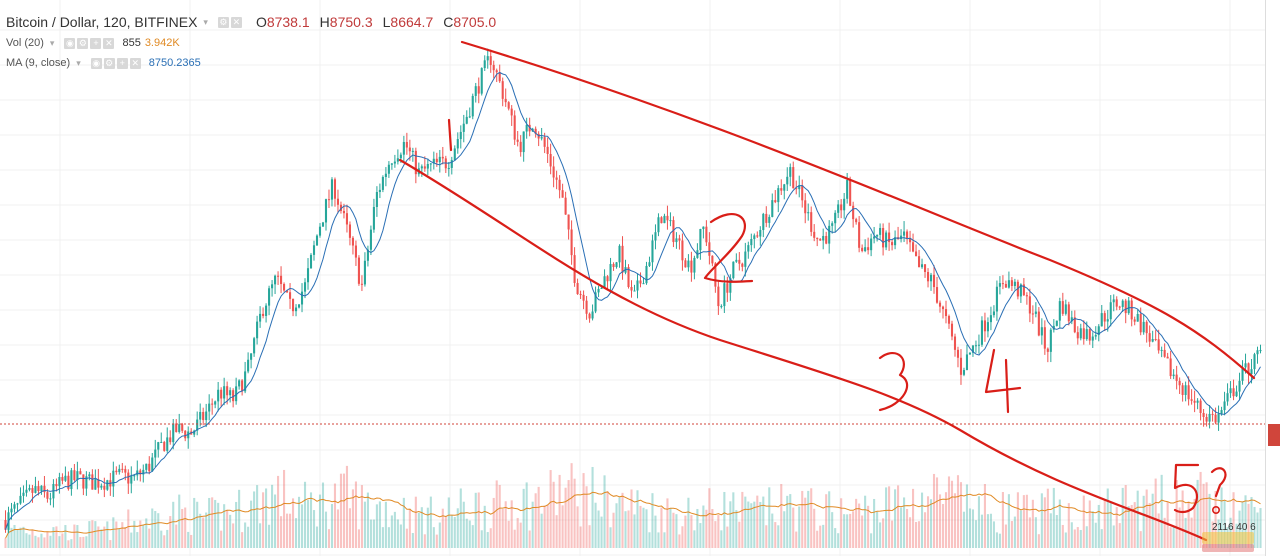  What do you see at coordinates (1274, 435) in the screenshot?
I see `last-price-tag` at bounding box center [1274, 435].